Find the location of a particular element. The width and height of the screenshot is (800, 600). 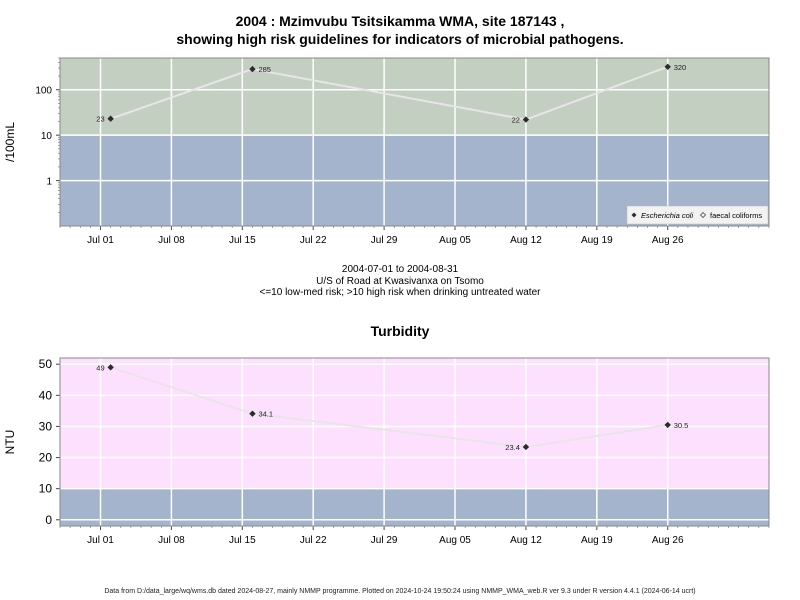

caption-site: U/S of Road at Kwasivanxa on Tsomo is located at coordinates (400, 281).